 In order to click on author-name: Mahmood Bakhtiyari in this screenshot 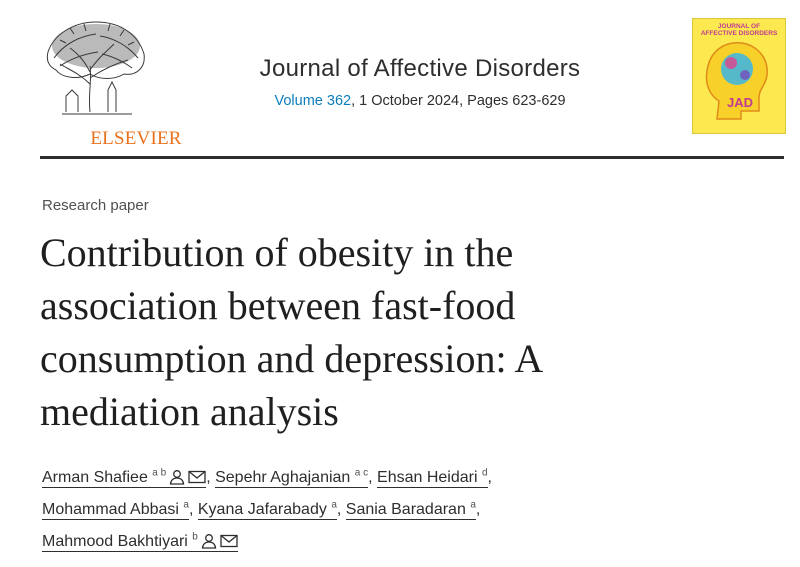, I will do `click(115, 541)`.